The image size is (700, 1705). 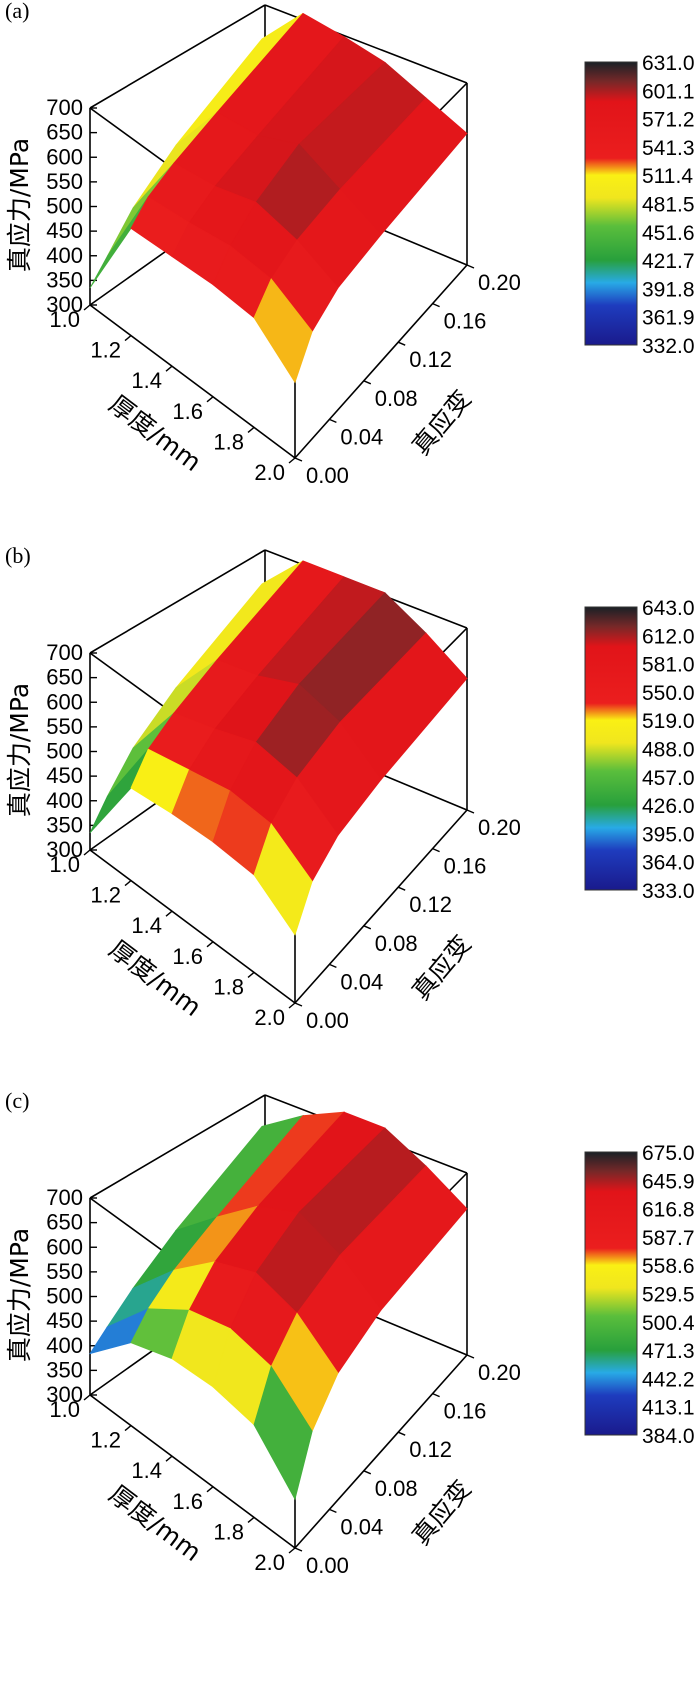 What do you see at coordinates (668, 693) in the screenshot?
I see `colorbar-tick-label: 550.0` at bounding box center [668, 693].